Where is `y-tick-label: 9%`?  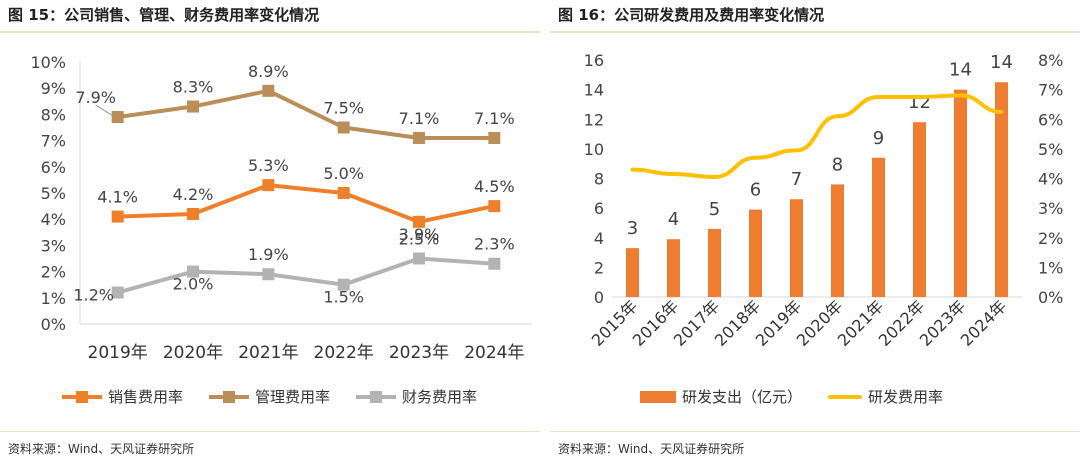
y-tick-label: 9% is located at coordinates (53, 88).